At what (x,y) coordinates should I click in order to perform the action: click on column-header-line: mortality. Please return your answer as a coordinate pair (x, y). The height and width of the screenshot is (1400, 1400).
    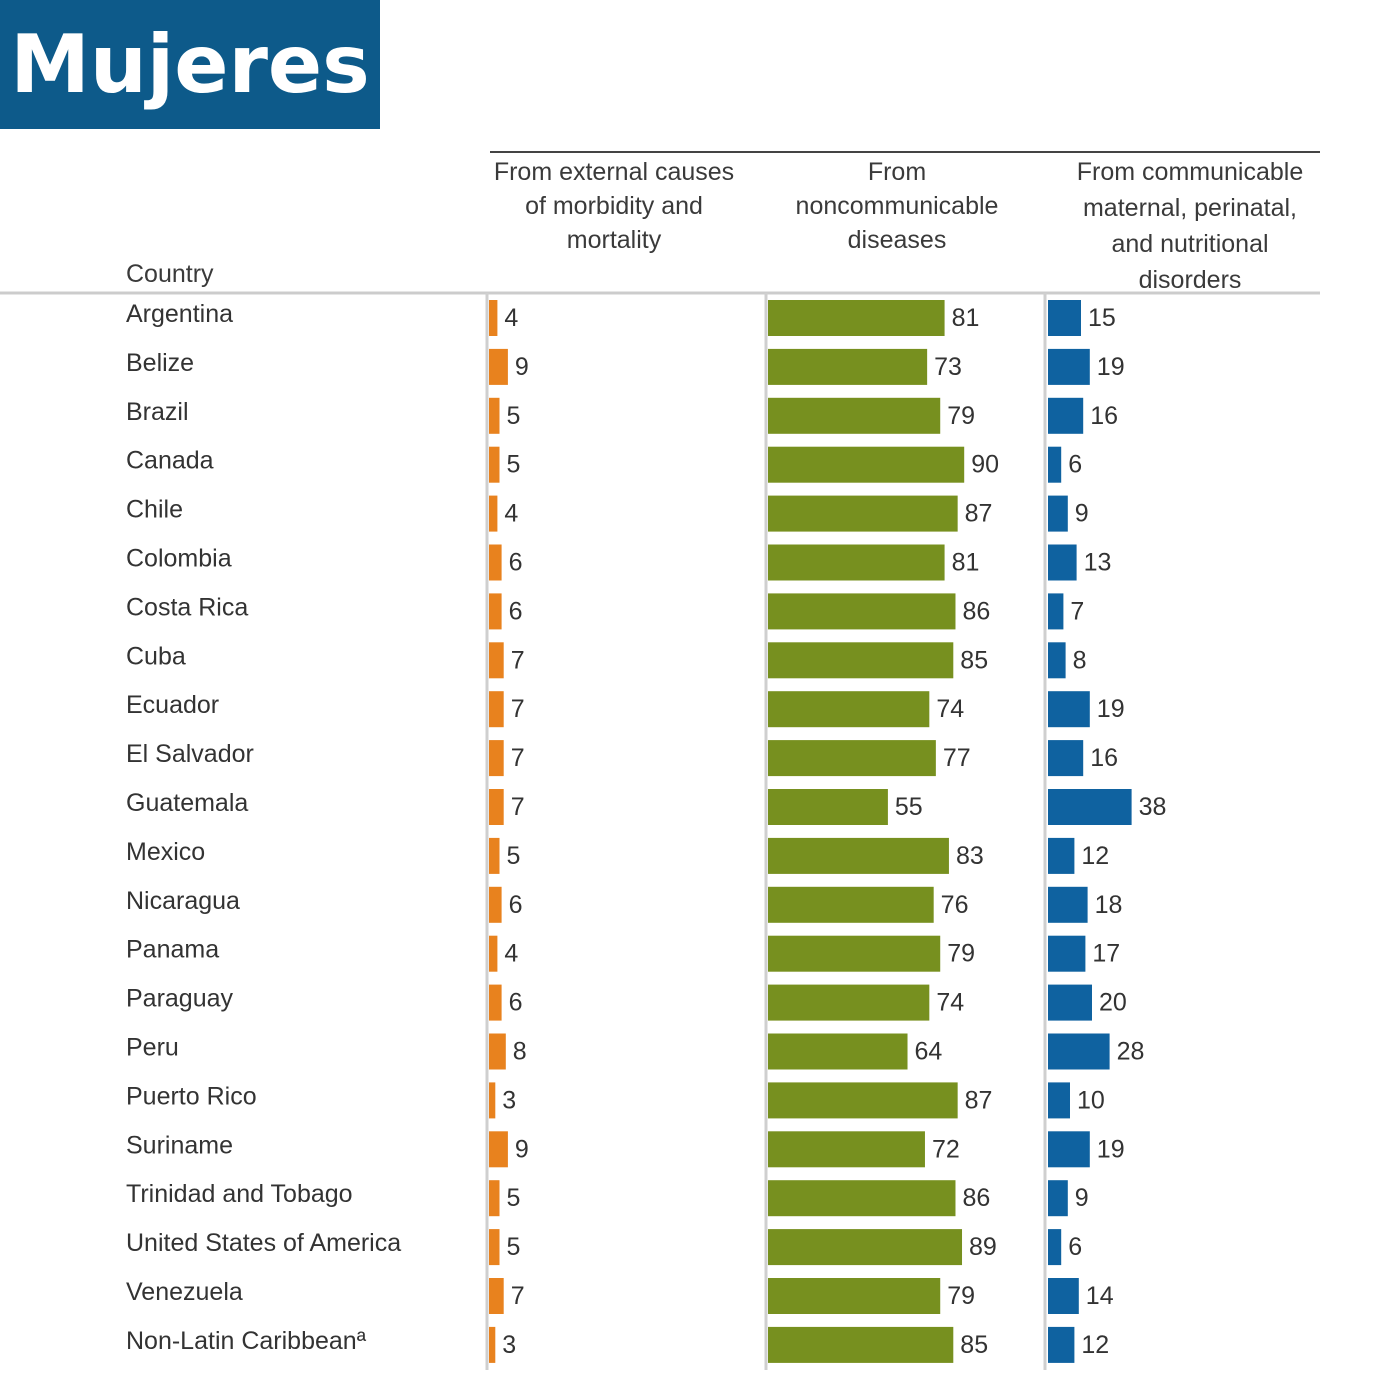
    Looking at the image, I should click on (614, 240).